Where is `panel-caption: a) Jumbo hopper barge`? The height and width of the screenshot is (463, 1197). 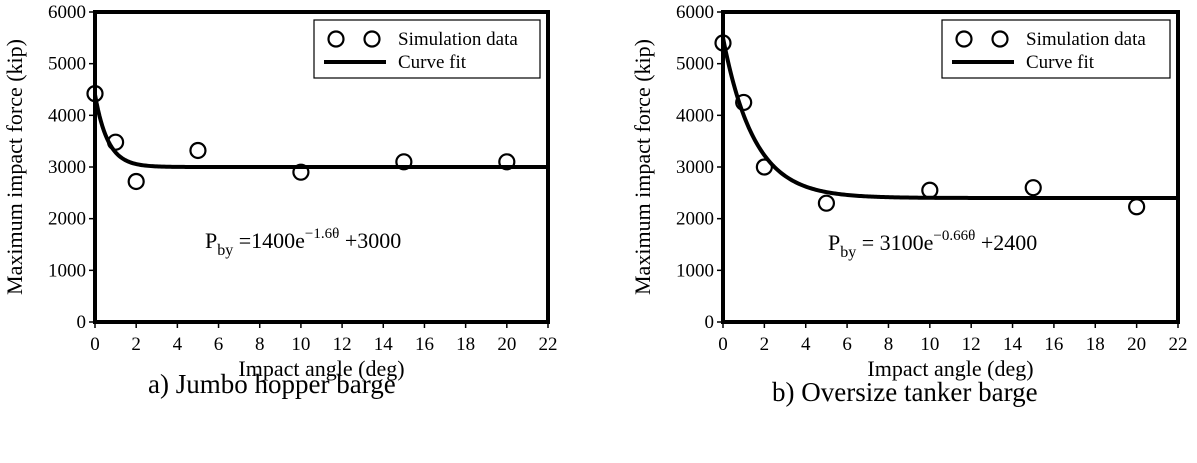
panel-caption: a) Jumbo hopper barge is located at coordinates (272, 384).